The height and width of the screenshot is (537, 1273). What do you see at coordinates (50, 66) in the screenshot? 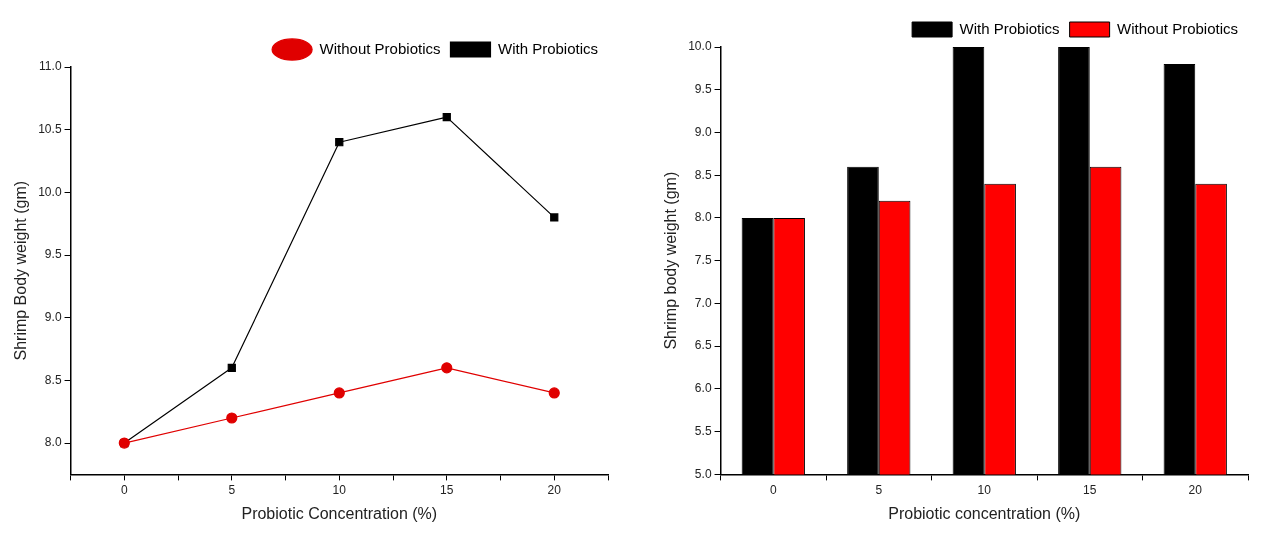
I see `y-tick-label: 11.0` at bounding box center [50, 66].